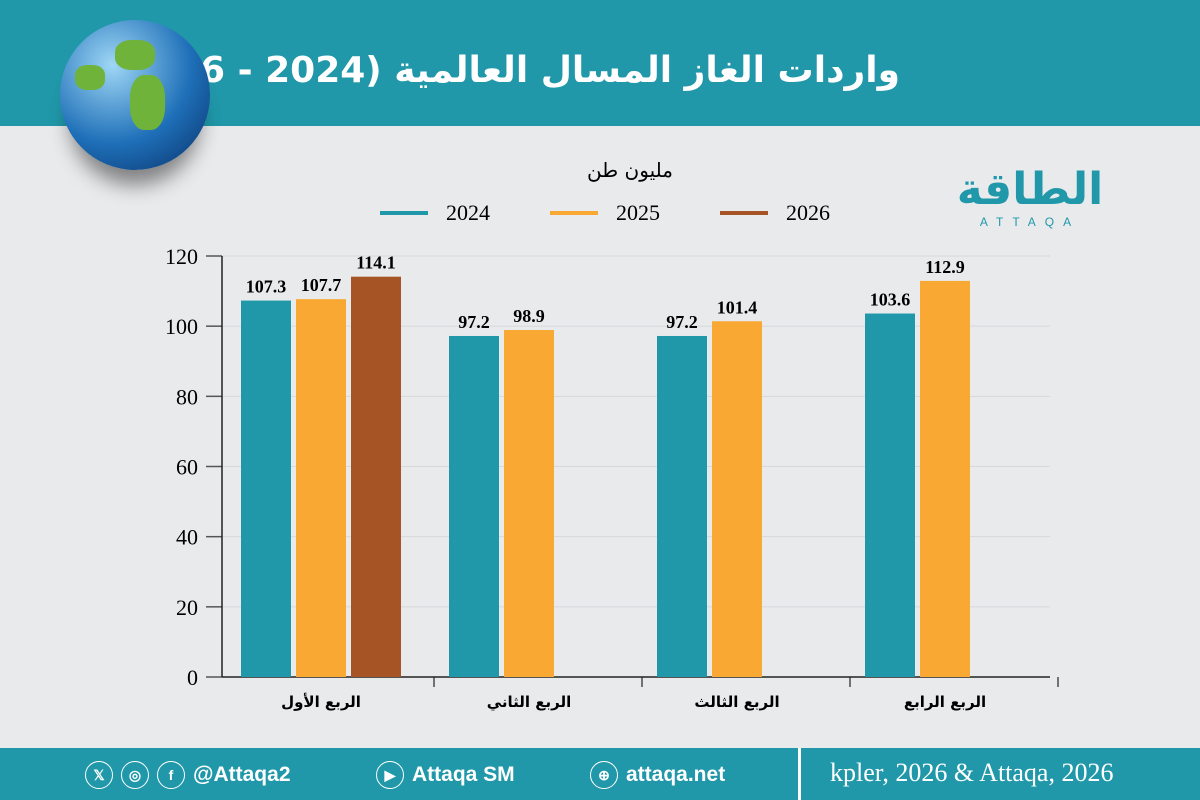 The height and width of the screenshot is (800, 1200). Describe the element at coordinates (890, 300) in the screenshot. I see `data-label: 103.6` at that location.